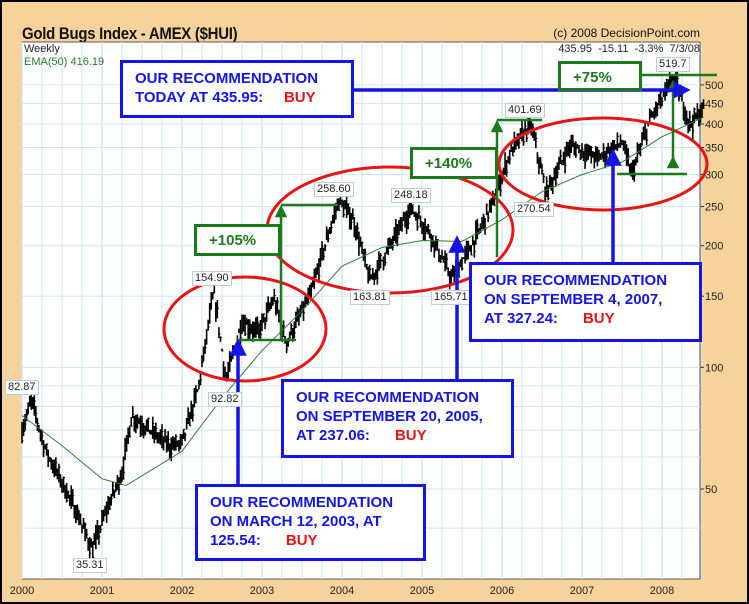 The height and width of the screenshot is (604, 749). What do you see at coordinates (237, 89) in the screenshot?
I see `callout-today: OUR RECOMMENDATION TODAY AT 435.95: BUY` at bounding box center [237, 89].